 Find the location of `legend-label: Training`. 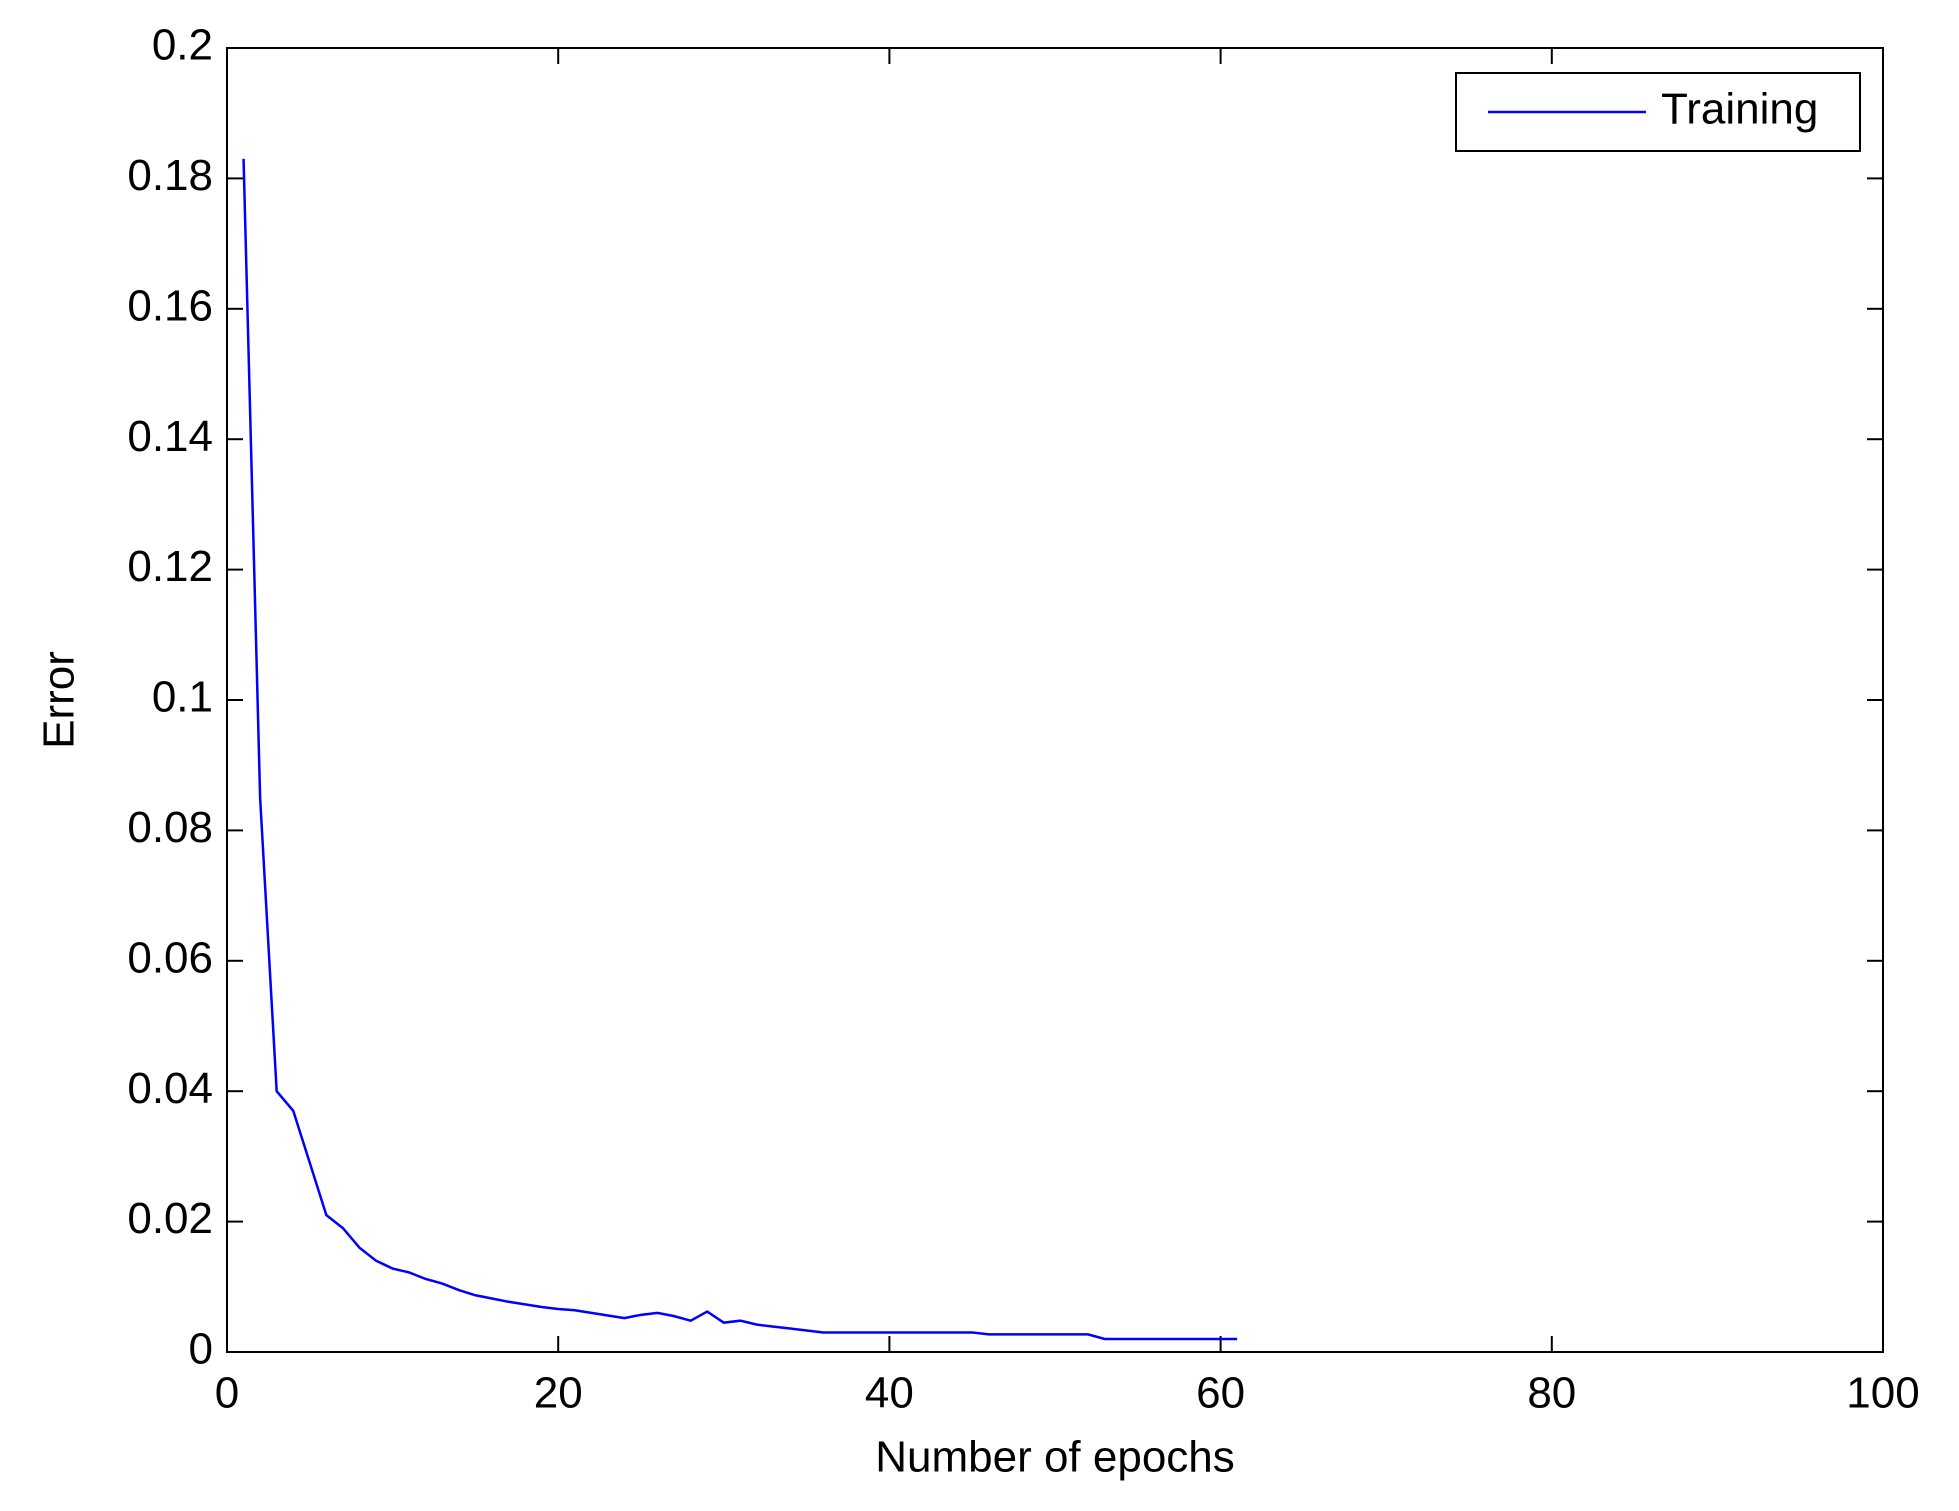

legend-label: Training is located at coordinates (1739, 109).